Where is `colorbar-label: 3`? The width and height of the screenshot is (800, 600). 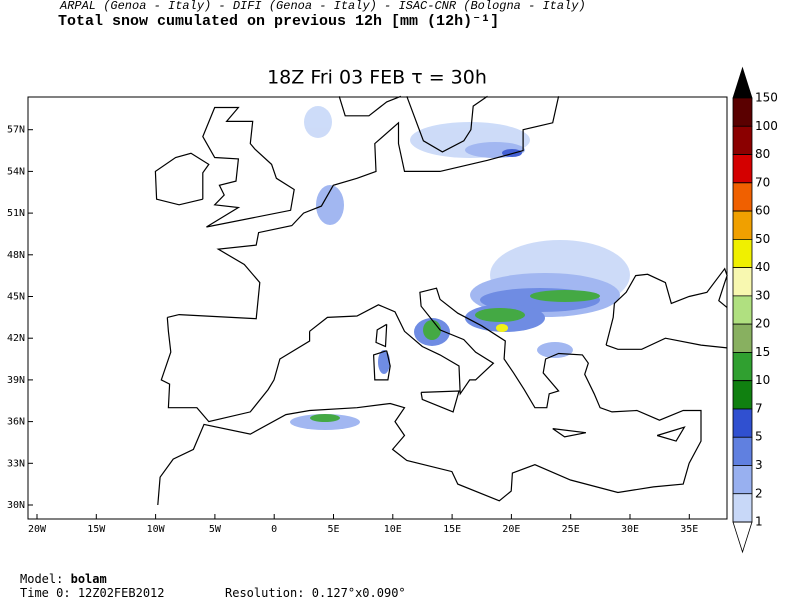
colorbar-label: 3 is located at coordinates (759, 465).